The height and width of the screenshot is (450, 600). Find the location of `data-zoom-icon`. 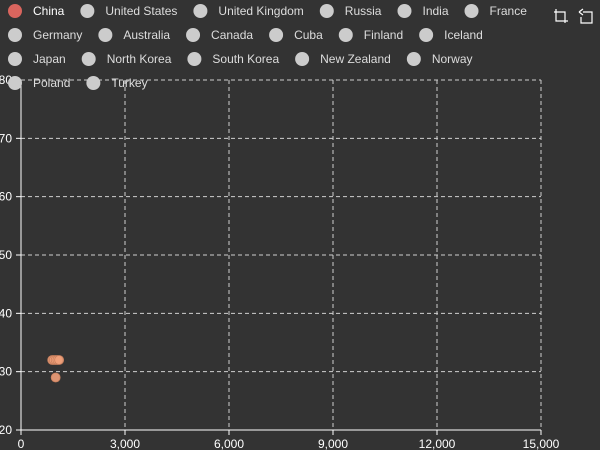

data-zoom-icon is located at coordinates (561, 16).